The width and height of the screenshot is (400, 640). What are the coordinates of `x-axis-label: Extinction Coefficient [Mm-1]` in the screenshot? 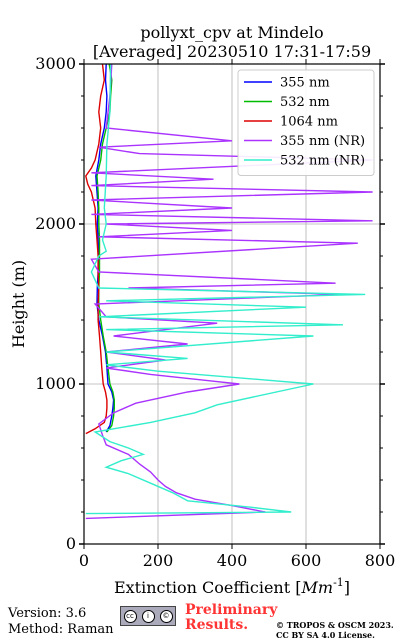 It's located at (232, 586).